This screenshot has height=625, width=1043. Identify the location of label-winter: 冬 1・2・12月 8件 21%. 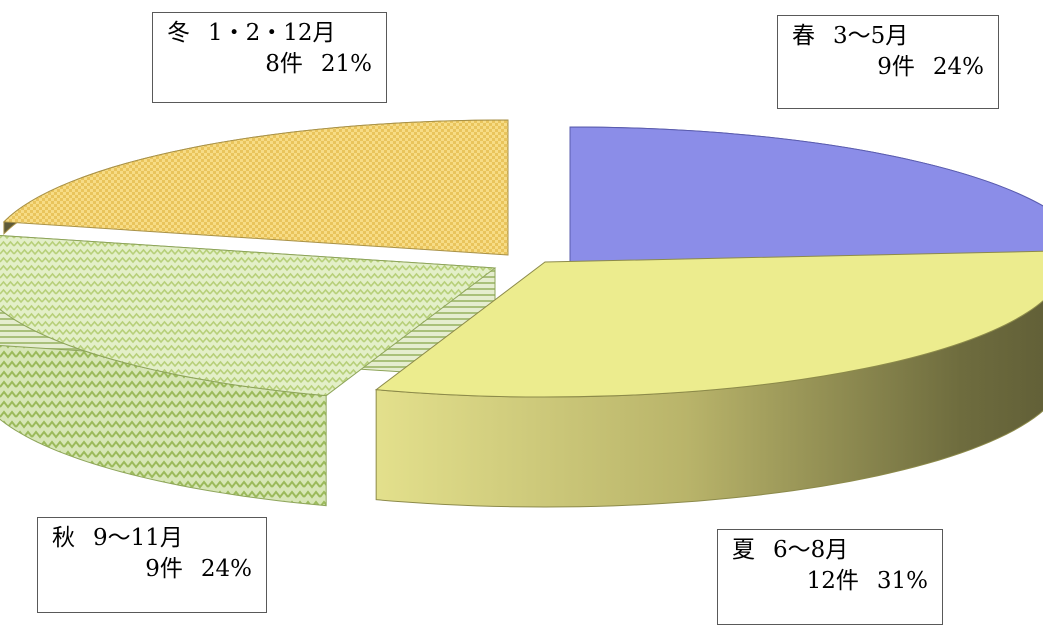
(269, 57).